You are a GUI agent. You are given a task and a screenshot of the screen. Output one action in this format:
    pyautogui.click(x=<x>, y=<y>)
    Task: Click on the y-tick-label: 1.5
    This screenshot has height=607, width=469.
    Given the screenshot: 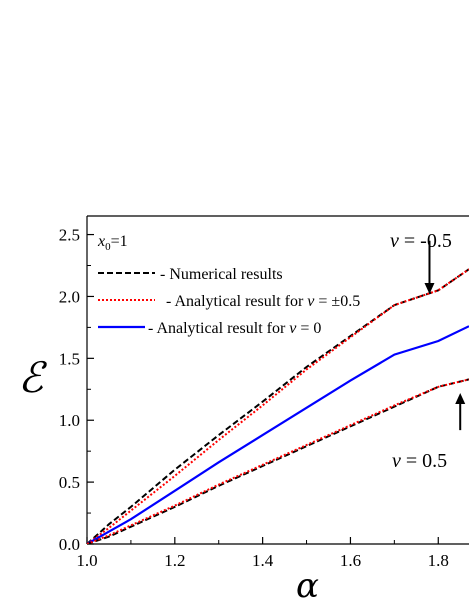 What is the action you would take?
    pyautogui.click(x=69, y=358)
    